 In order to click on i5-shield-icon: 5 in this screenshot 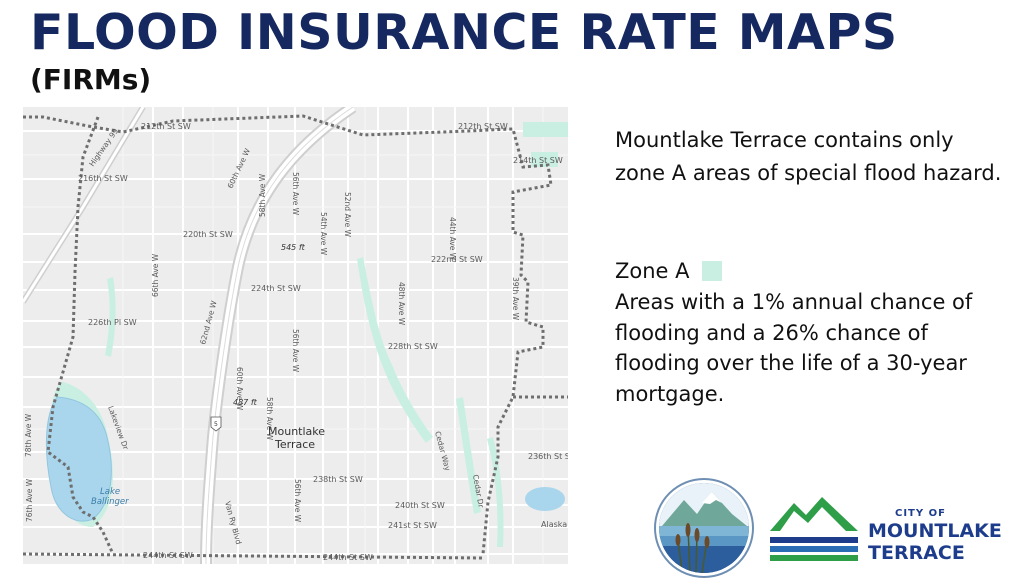, I will do `click(216, 424)`.